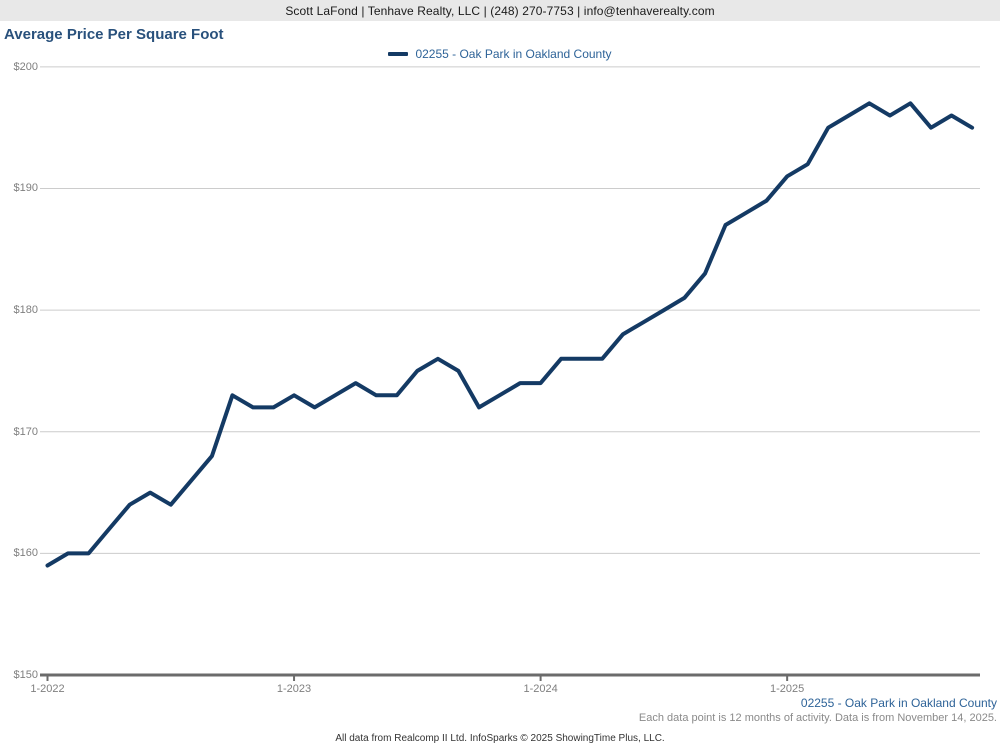 This screenshot has height=750, width=1000. What do you see at coordinates (25, 188) in the screenshot?
I see `y-axis-label: $190` at bounding box center [25, 188].